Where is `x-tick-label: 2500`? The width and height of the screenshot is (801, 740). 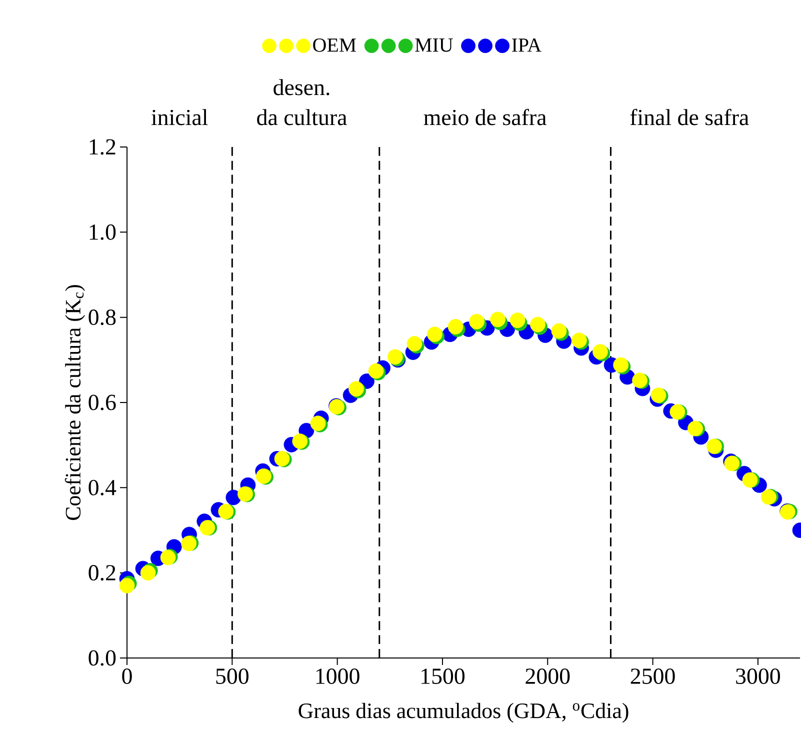
x-tick-label: 2500 is located at coordinates (652, 676).